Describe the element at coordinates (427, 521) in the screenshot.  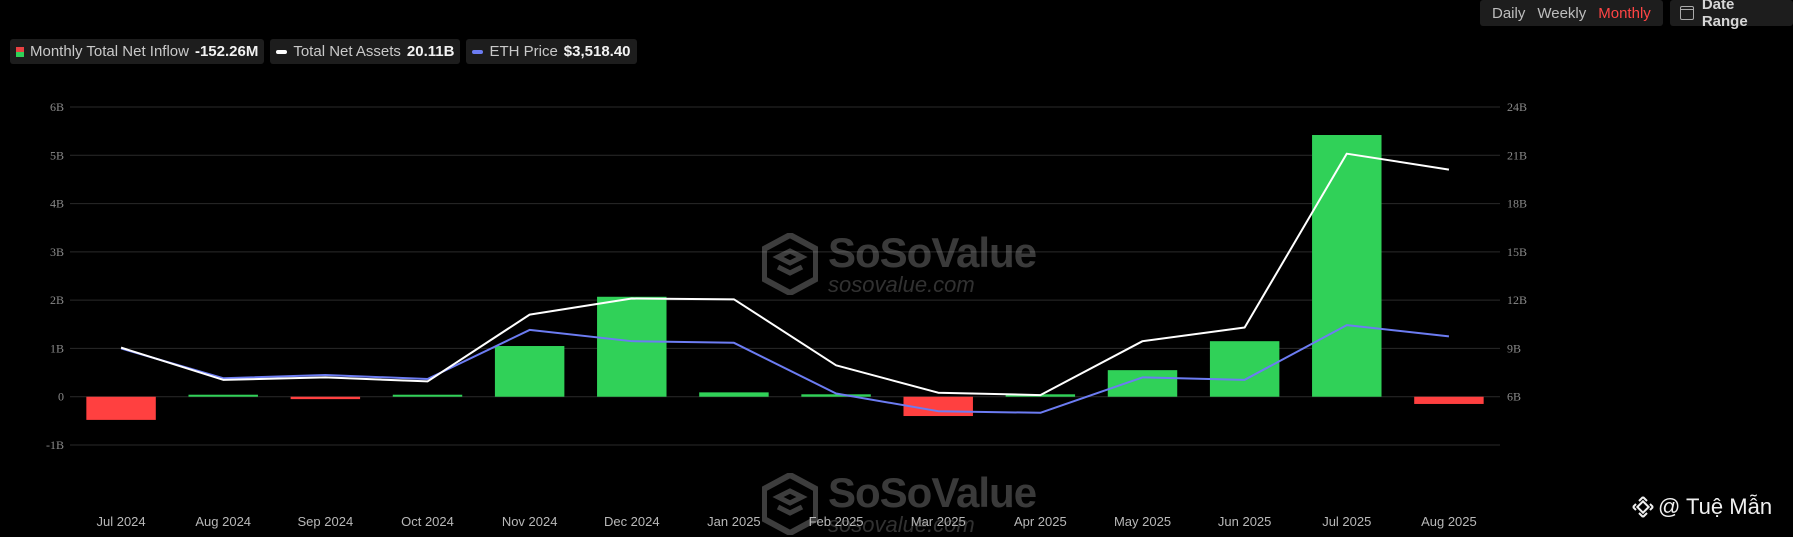
I see `x-tick-label: Oct 2024` at that location.